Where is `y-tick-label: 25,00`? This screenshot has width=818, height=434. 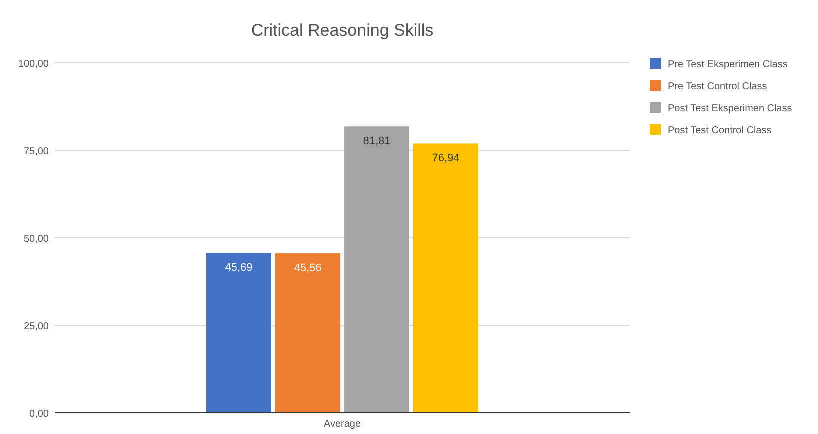 y-tick-label: 25,00 is located at coordinates (37, 327).